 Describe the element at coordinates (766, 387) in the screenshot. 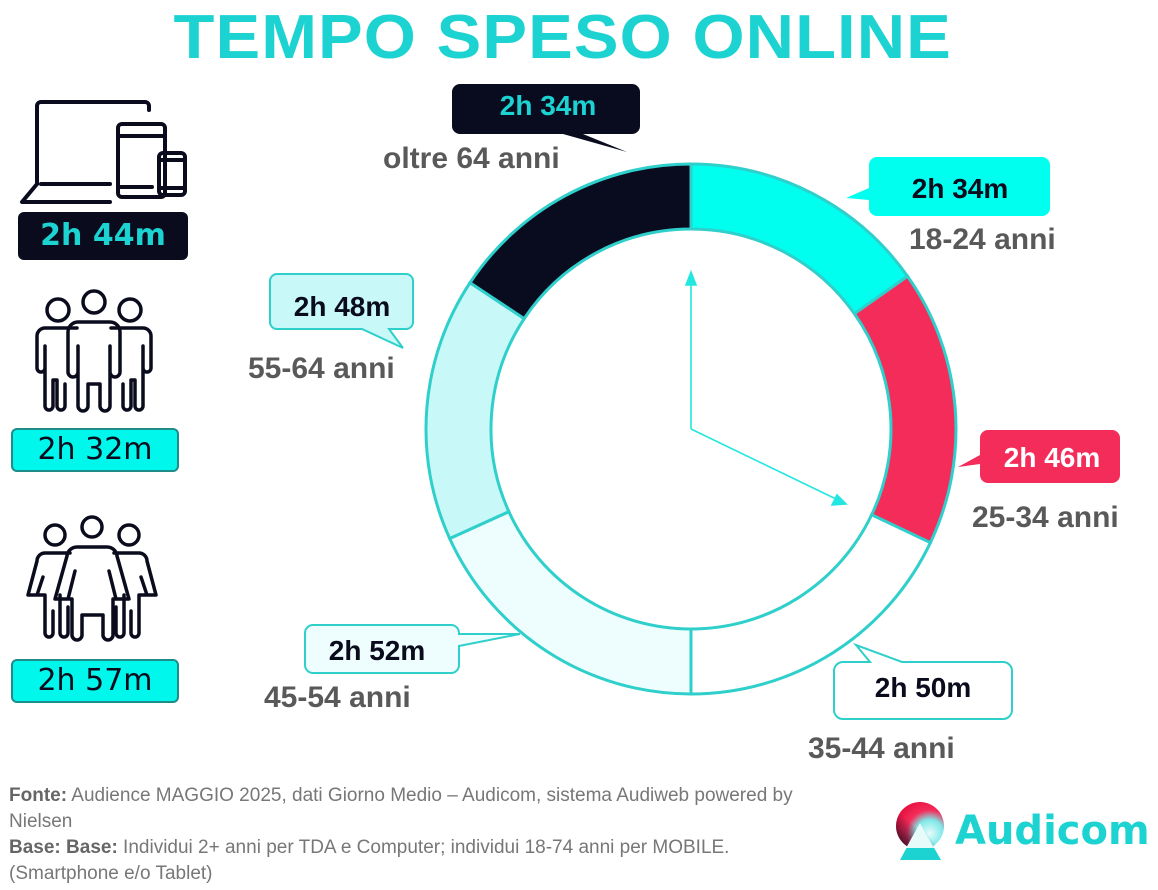

I see `clock-hands` at that location.